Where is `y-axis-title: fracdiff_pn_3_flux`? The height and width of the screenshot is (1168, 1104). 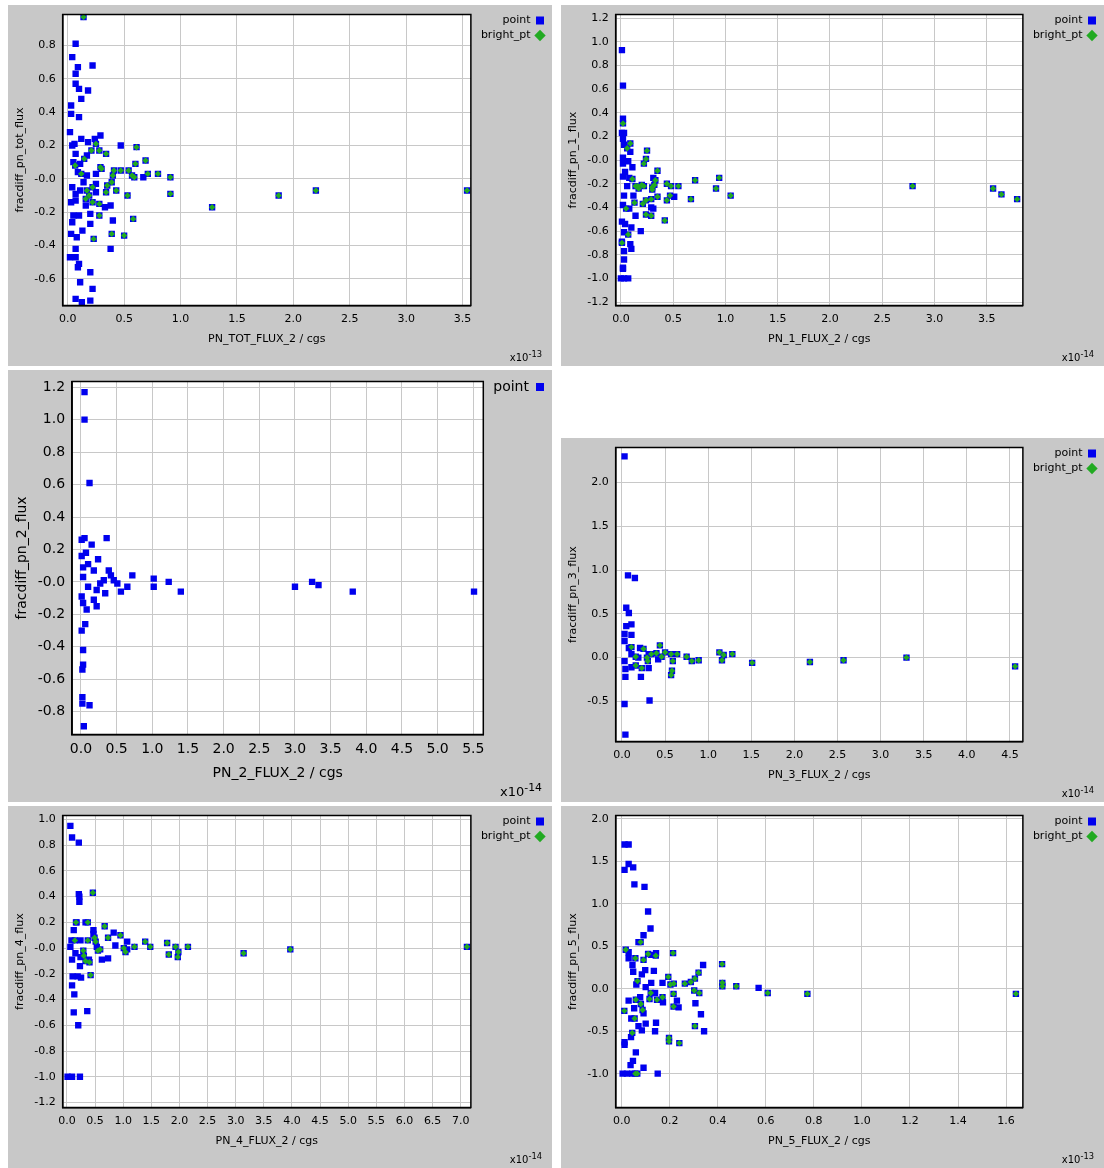
y-axis-title: fracdiff_pn_3_flux is located at coordinates (573, 594).